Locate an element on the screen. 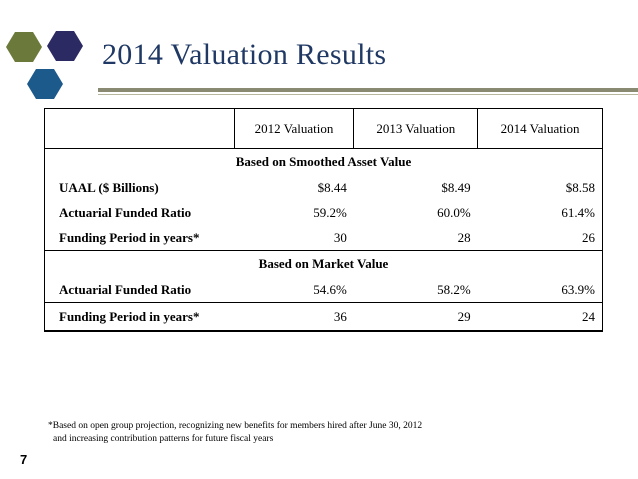 The image size is (638, 479). section-heading-row: Based on Smoothed Asset Value is located at coordinates (323, 161).